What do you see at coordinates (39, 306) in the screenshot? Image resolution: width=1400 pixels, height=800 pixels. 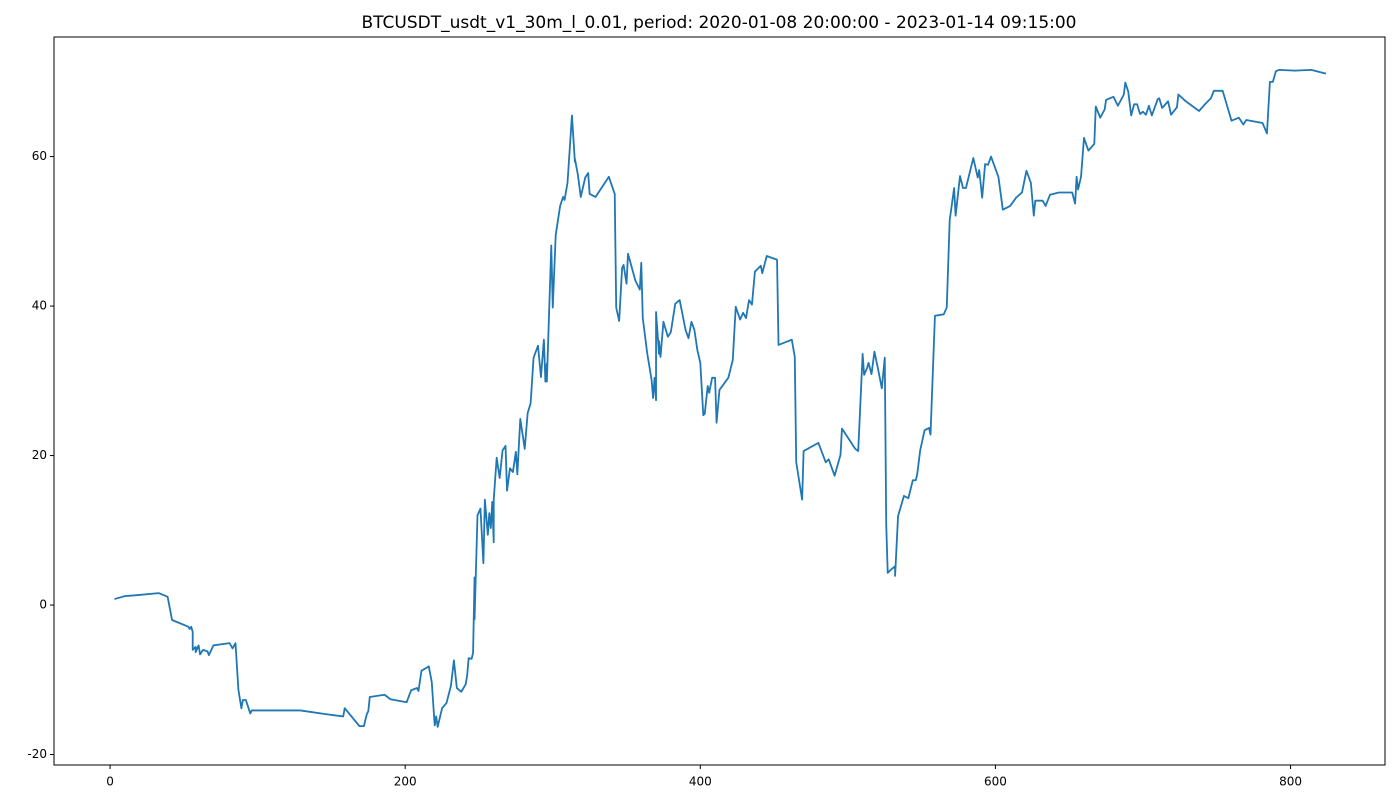 I see `y-tick-label: 40` at bounding box center [39, 306].